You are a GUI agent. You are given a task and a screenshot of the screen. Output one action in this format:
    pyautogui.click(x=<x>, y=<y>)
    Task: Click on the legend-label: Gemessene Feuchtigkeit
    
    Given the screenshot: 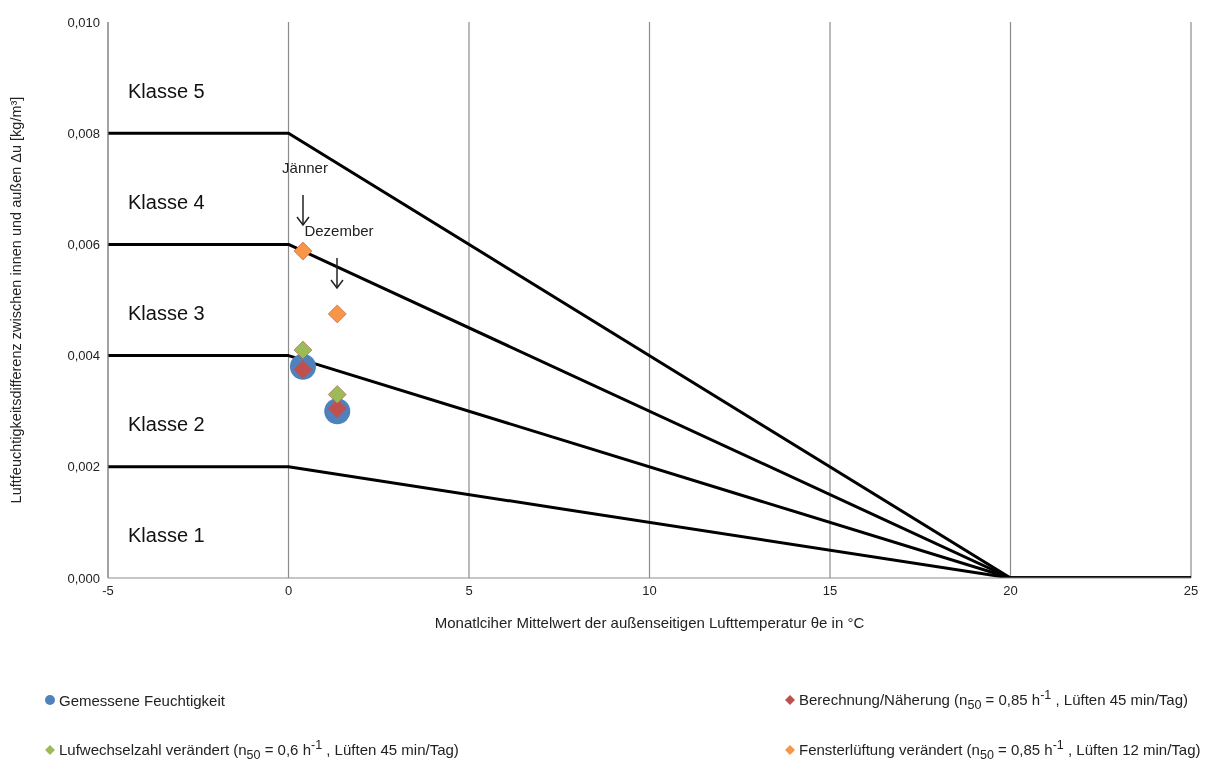 What is the action you would take?
    pyautogui.click(x=142, y=700)
    